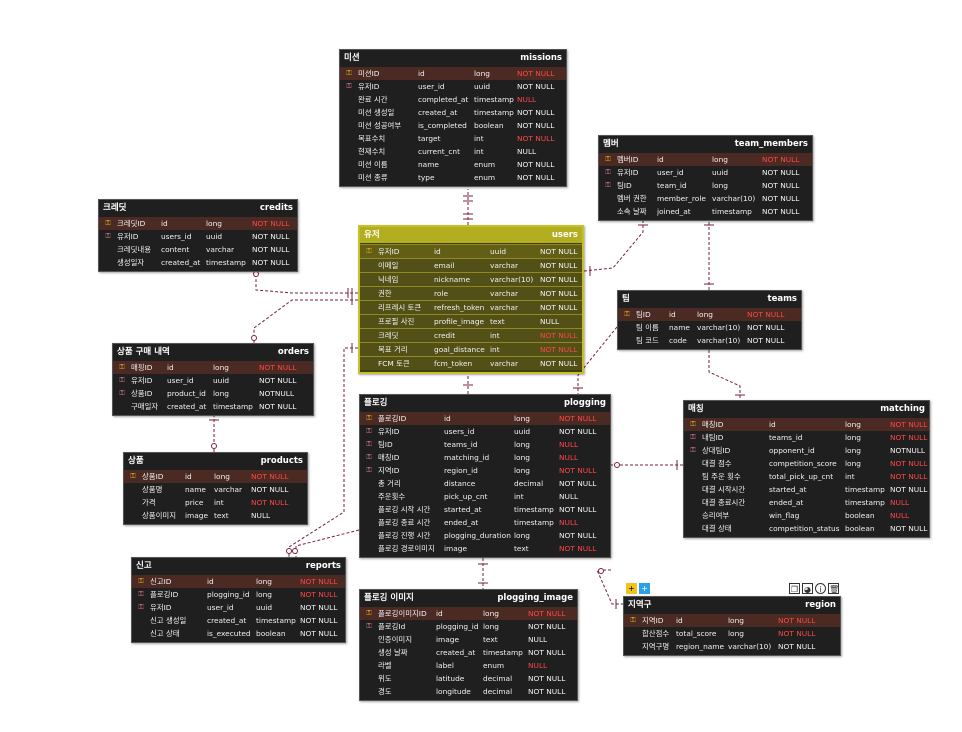 This screenshot has height=732, width=962. What do you see at coordinates (806, 502) in the screenshot?
I see `table-row: 대결 종료시간 ended_at timestamp NULL` at bounding box center [806, 502].